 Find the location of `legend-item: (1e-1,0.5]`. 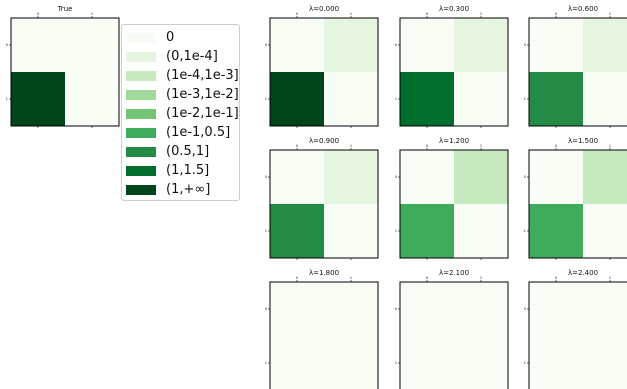

legend-item: (1e-1,0.5] is located at coordinates (178, 132).